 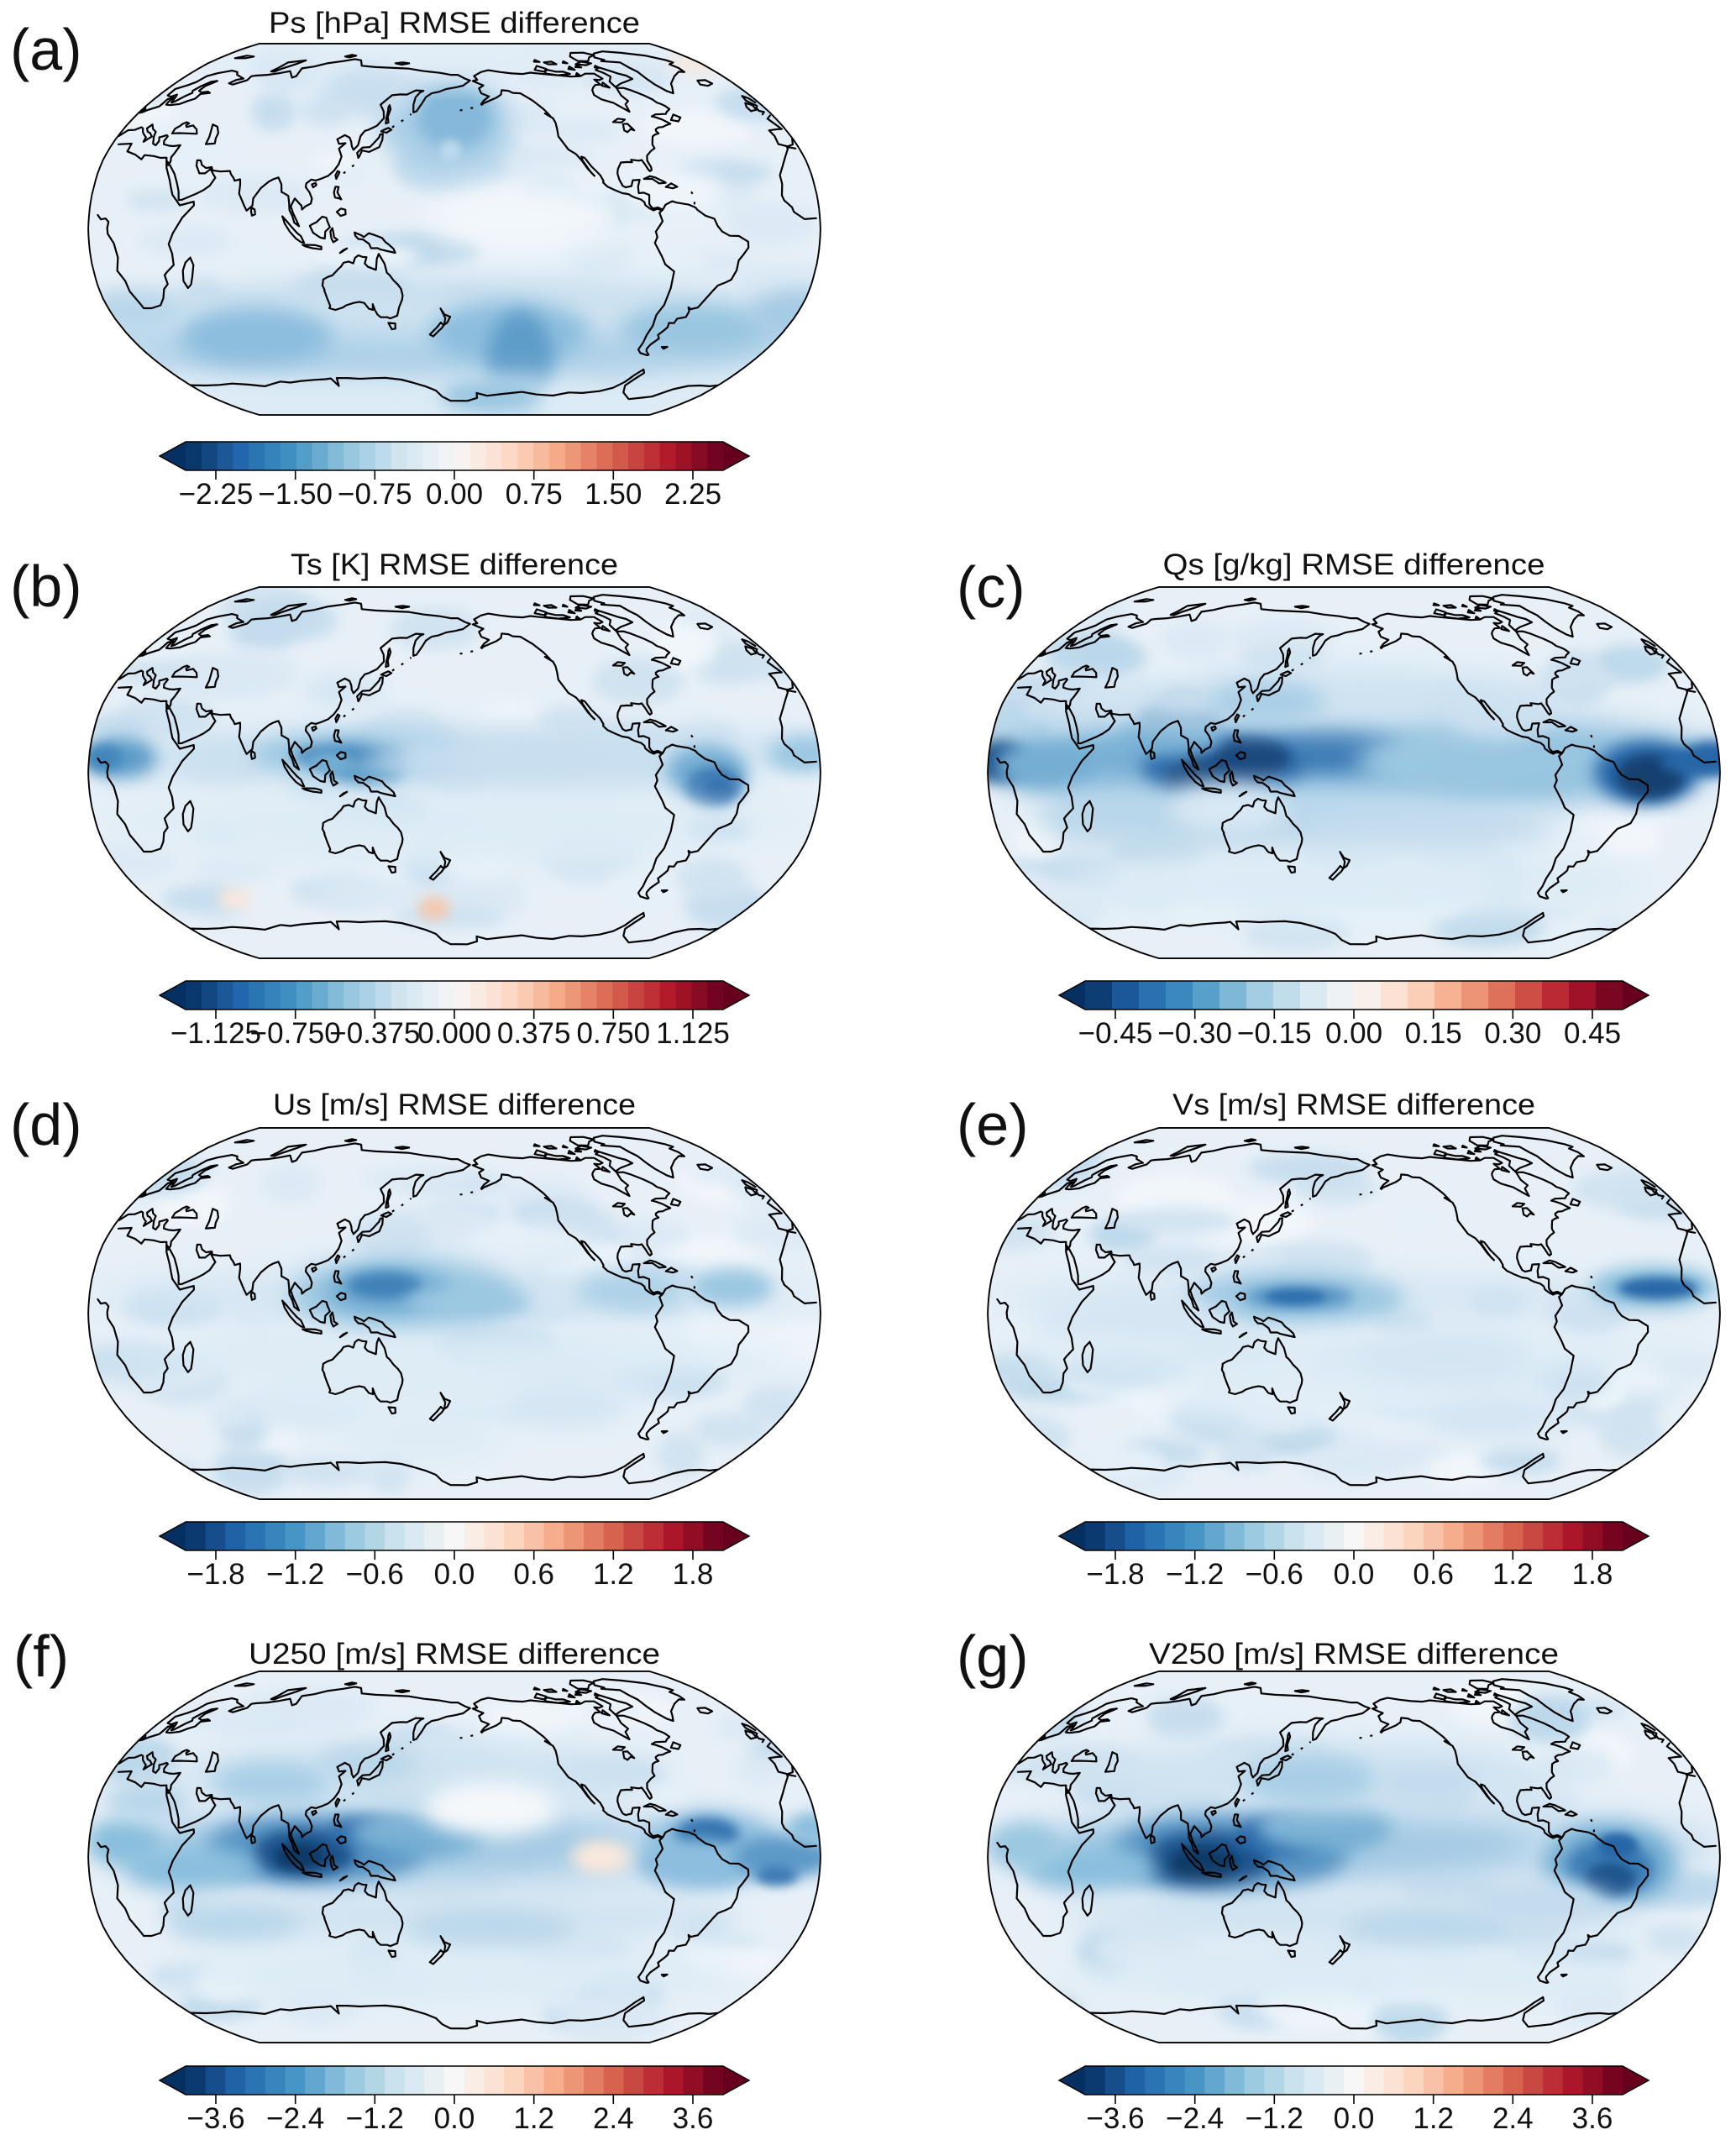 I want to click on svg-text: Us [m/s] RMSE difference, so click(x=454, y=1104).